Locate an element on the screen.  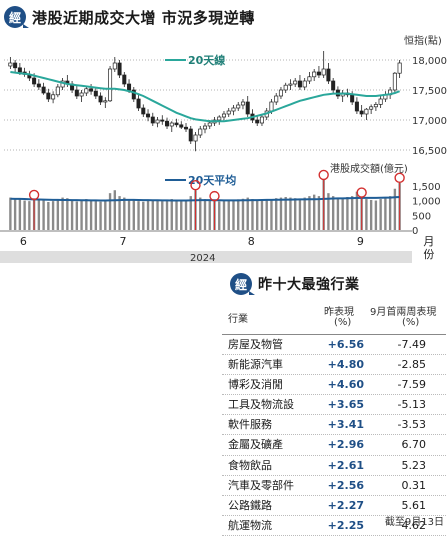
ma20-legend-label: 20天線 is located at coordinates (206, 60).